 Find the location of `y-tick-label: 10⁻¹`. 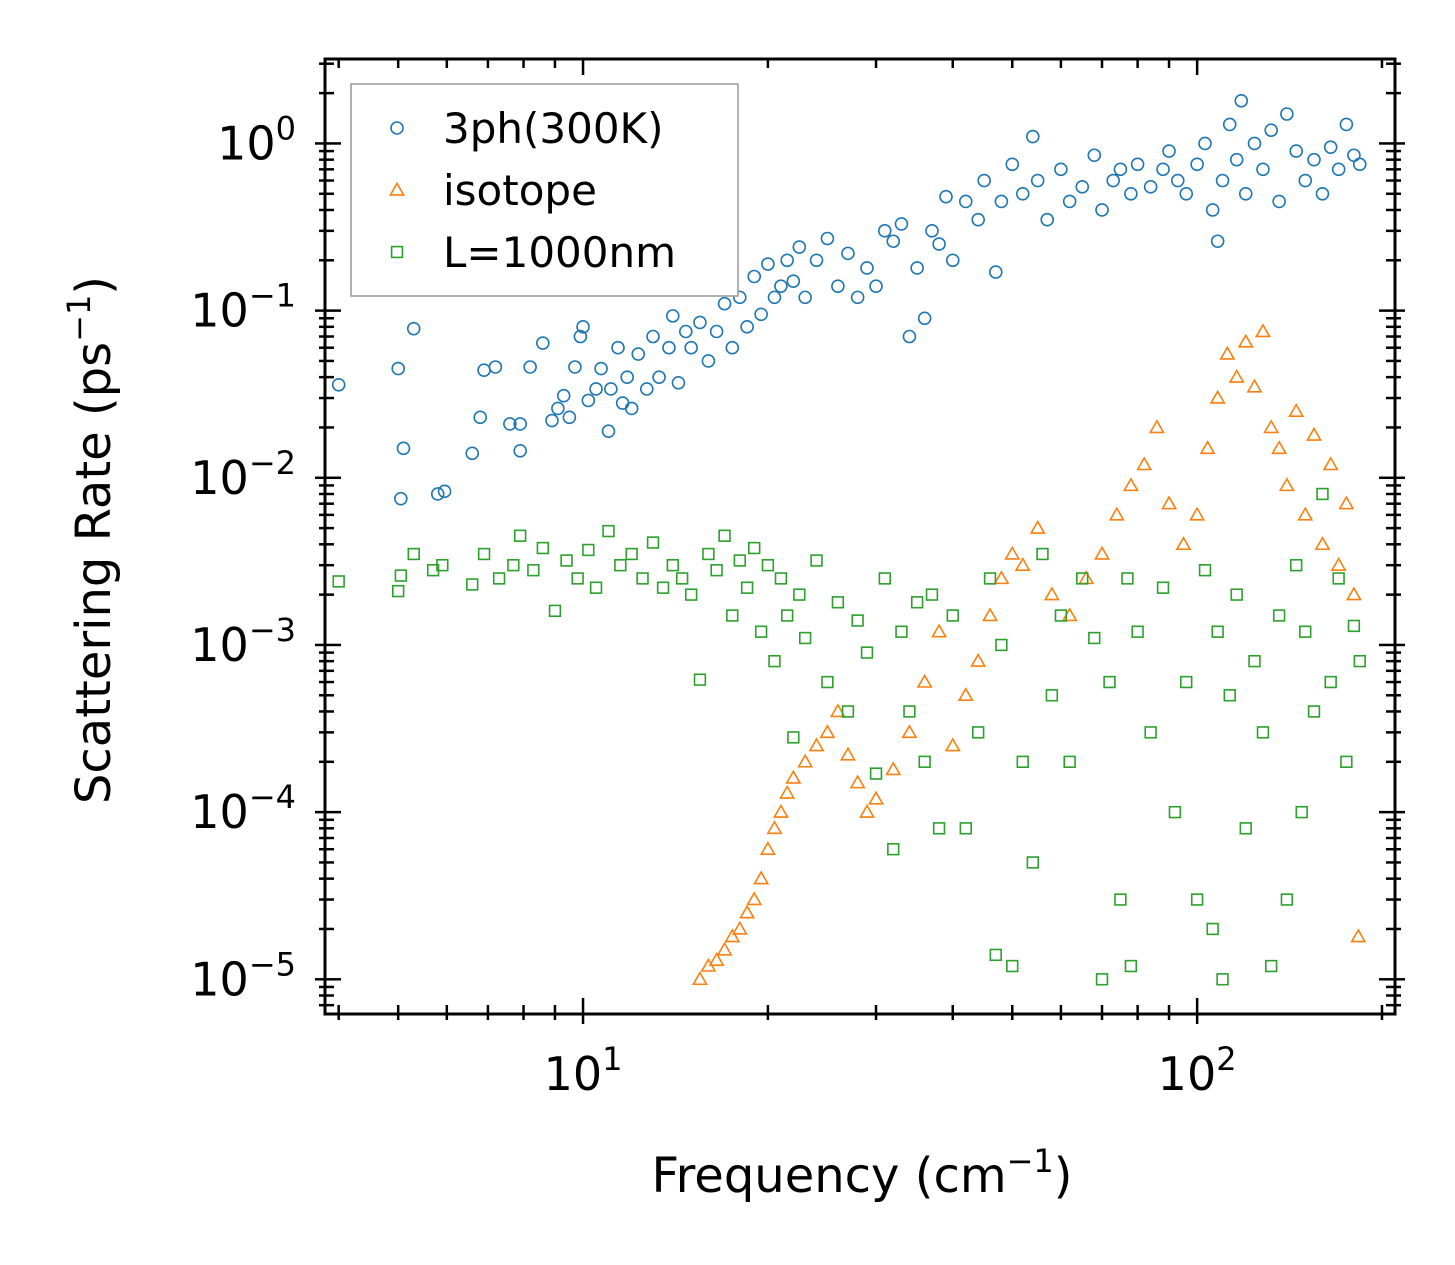

y-tick-label: 10⁻¹ is located at coordinates (243, 307).